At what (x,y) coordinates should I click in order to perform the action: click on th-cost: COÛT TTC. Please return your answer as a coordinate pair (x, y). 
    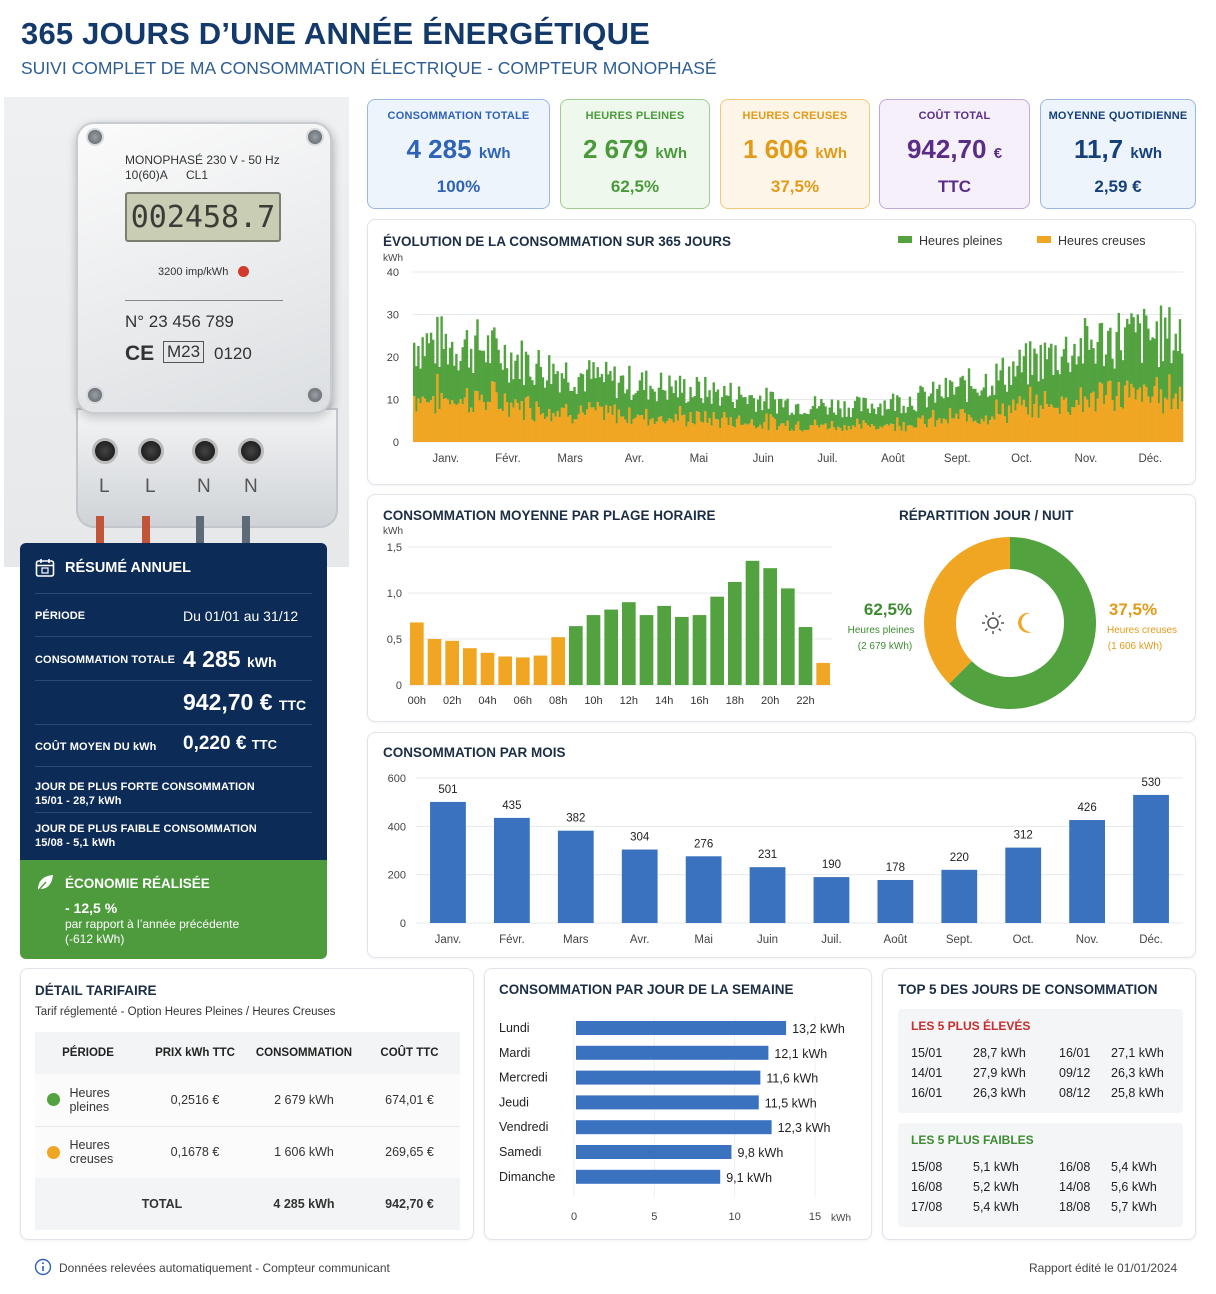
    Looking at the image, I should click on (409, 1053).